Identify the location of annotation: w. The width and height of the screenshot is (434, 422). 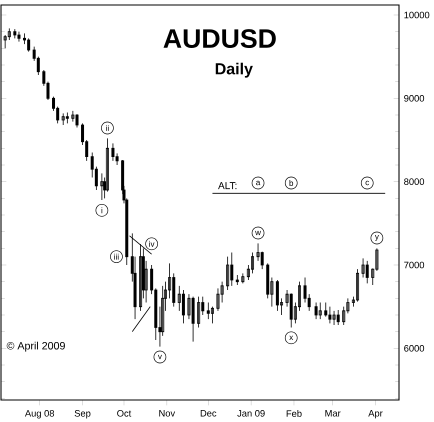
(258, 233).